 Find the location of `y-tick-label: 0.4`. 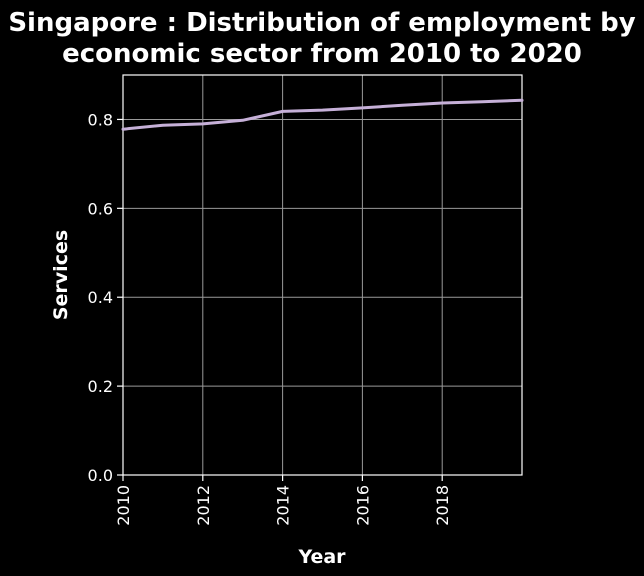

y-tick-label: 0.4 is located at coordinates (100, 297).